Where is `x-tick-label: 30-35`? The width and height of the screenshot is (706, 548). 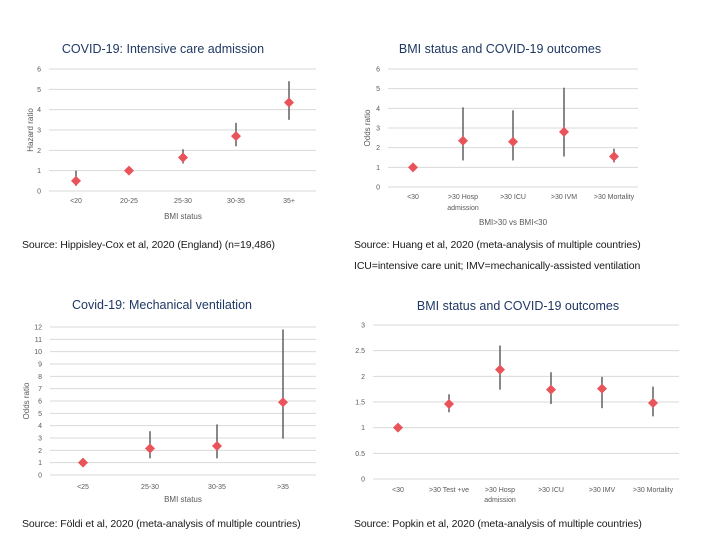 x-tick-label: 30-35 is located at coordinates (217, 487).